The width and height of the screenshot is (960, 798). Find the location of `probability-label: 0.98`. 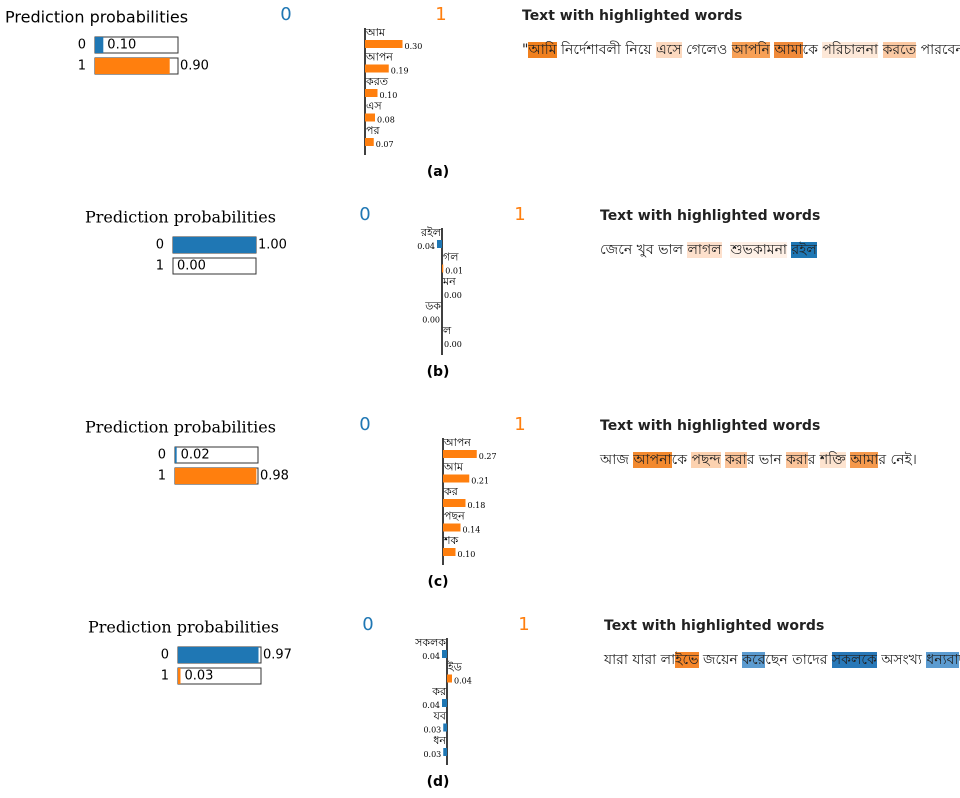

probability-label: 0.98 is located at coordinates (274, 476).